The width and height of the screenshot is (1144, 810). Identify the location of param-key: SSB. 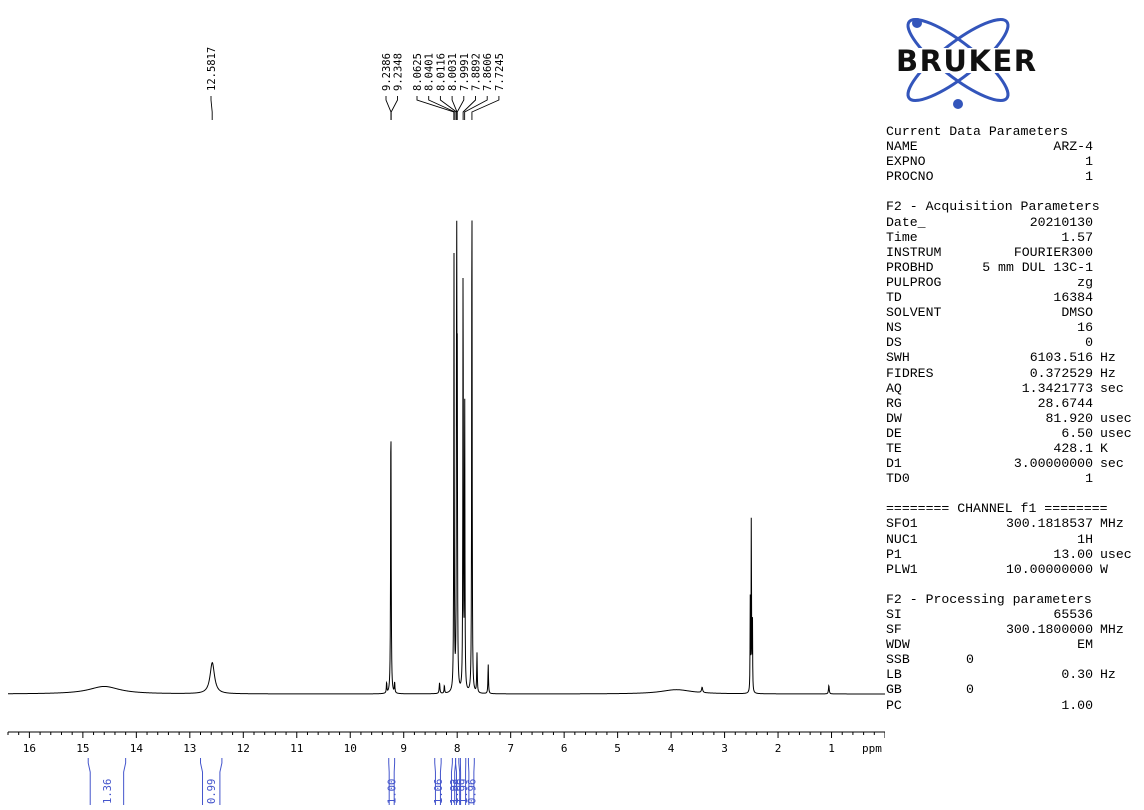
(898, 660).